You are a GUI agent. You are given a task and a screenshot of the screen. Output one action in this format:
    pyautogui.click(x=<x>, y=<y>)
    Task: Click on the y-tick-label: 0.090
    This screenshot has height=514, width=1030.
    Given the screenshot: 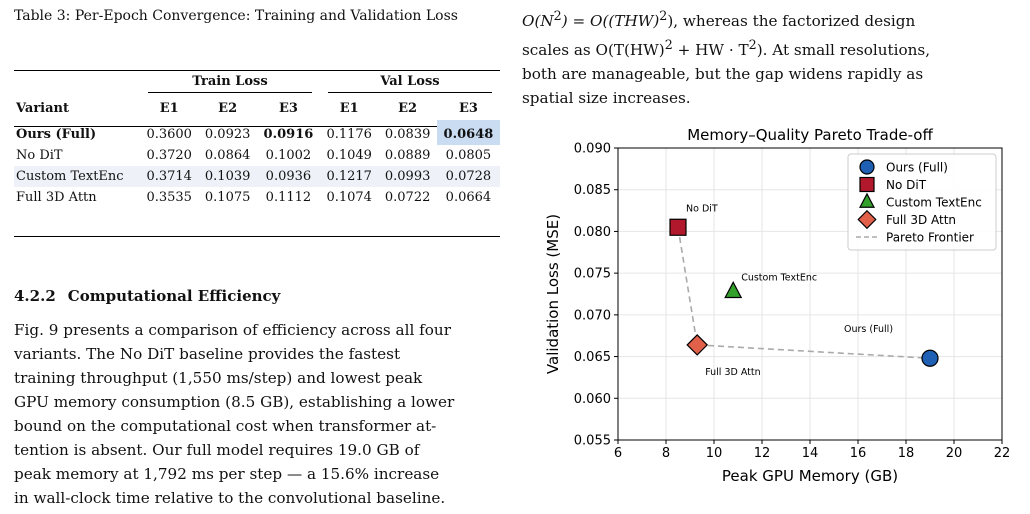 What is the action you would take?
    pyautogui.click(x=592, y=149)
    